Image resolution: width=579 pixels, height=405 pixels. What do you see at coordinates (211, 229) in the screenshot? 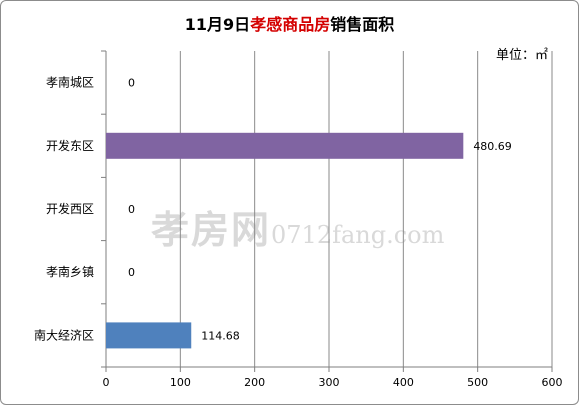
I see `watermark-logo: 孝房网` at bounding box center [211, 229].